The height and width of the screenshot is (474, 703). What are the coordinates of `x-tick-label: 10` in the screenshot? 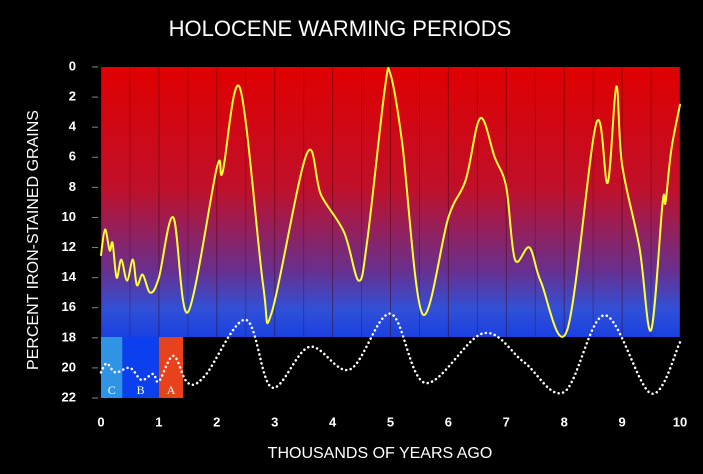 It's located at (680, 421).